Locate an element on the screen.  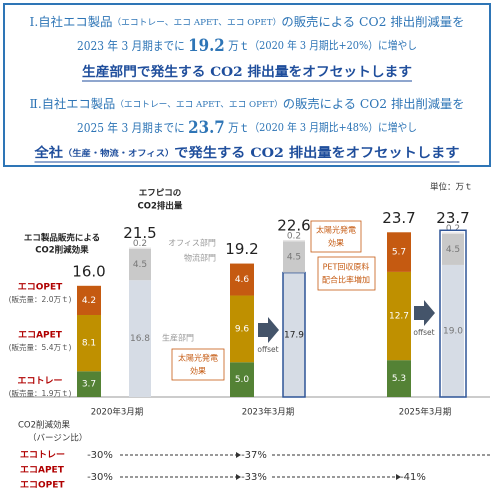
legend-label: オフィス部門 is located at coordinates (192, 243).